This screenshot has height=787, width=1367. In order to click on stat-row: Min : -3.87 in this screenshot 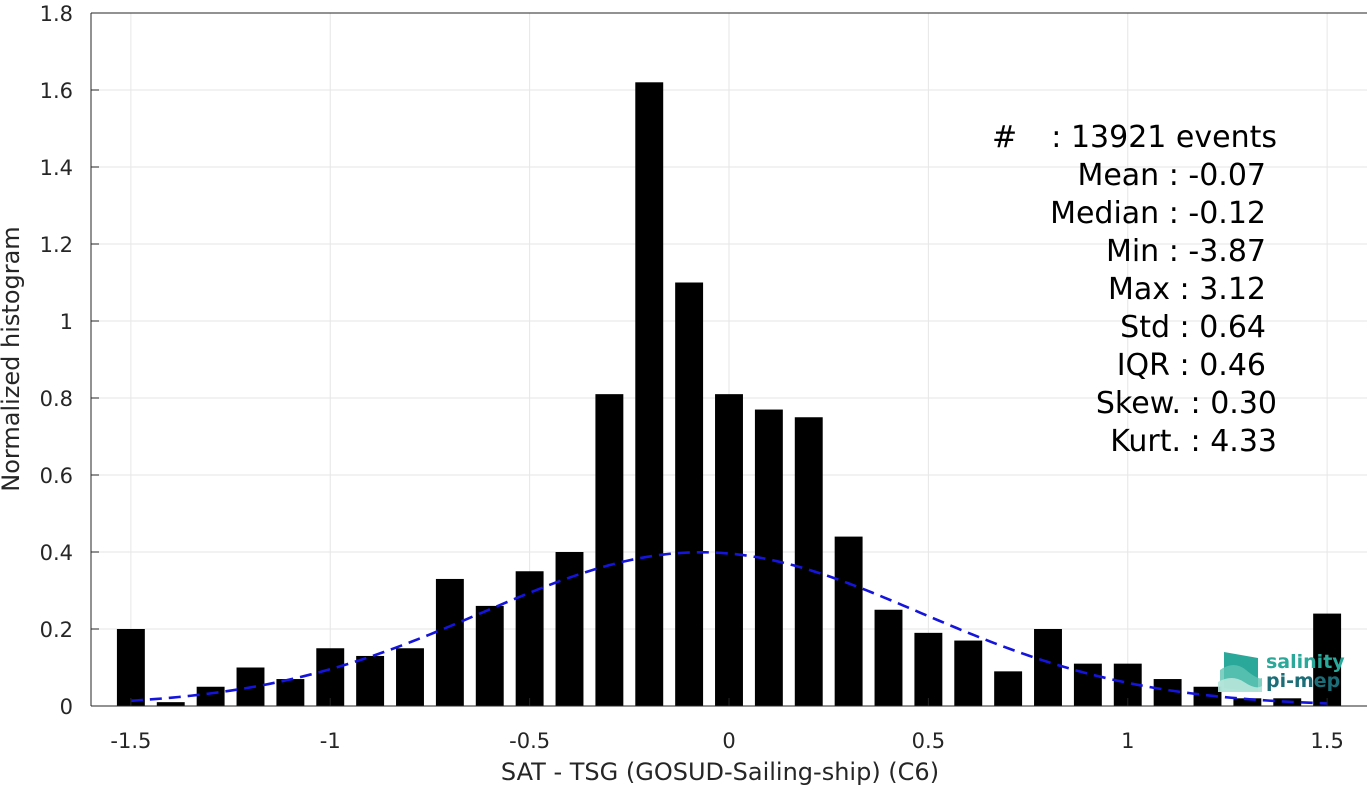, I will do `click(1186, 251)`.